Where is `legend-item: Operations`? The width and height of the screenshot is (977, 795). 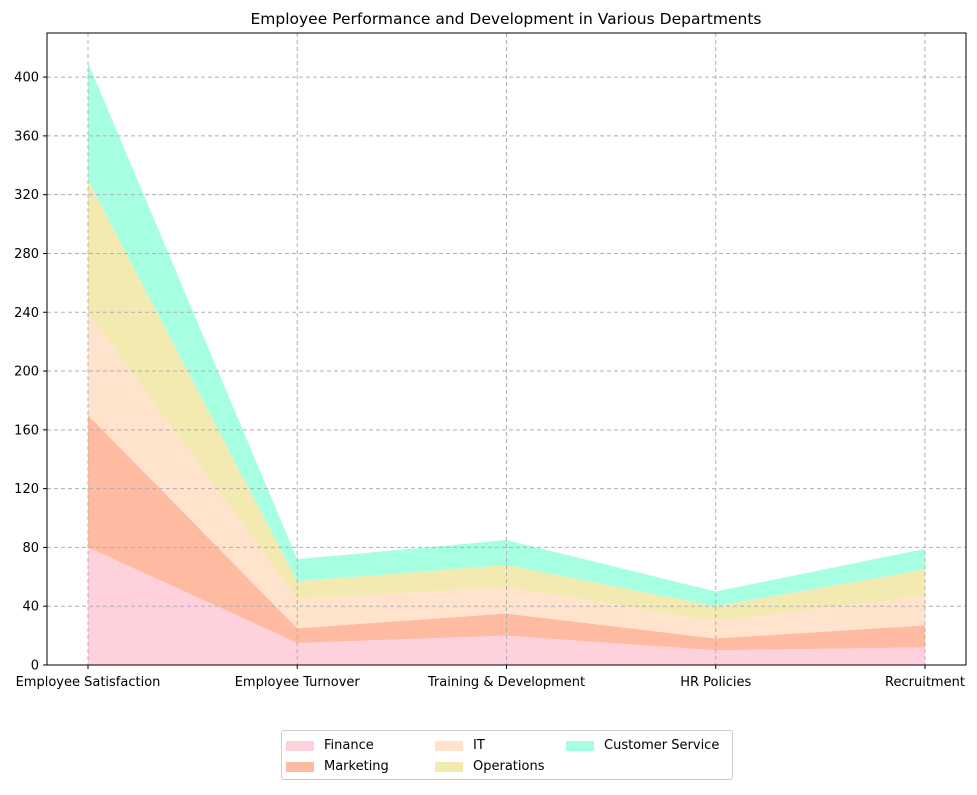
legend-item: Operations is located at coordinates (489, 766).